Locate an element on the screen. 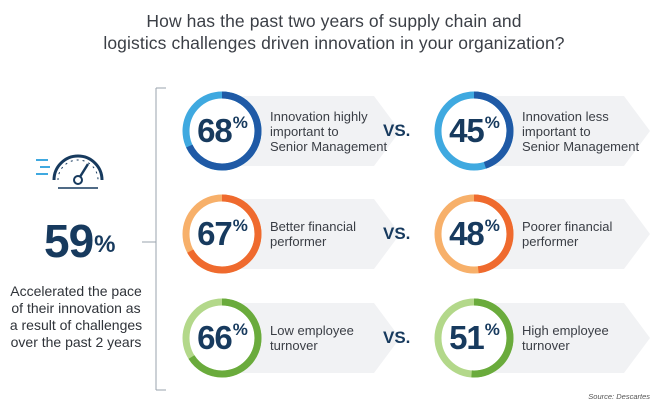 This screenshot has width=668, height=412. headline-desc-line: over the past 2 years is located at coordinates (76, 342).